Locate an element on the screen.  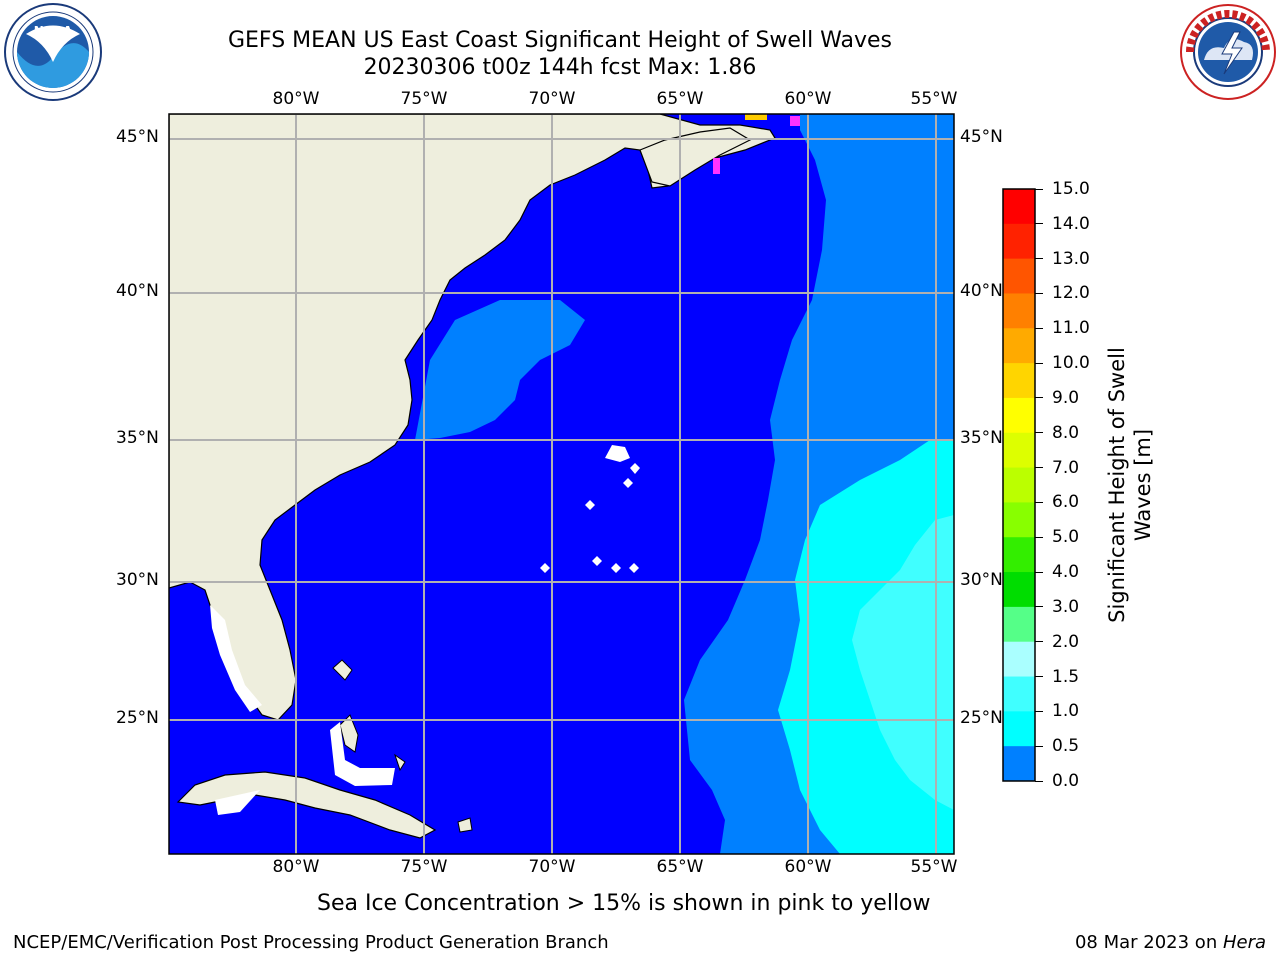
lon-label-bottom: 60°W is located at coordinates (808, 867).